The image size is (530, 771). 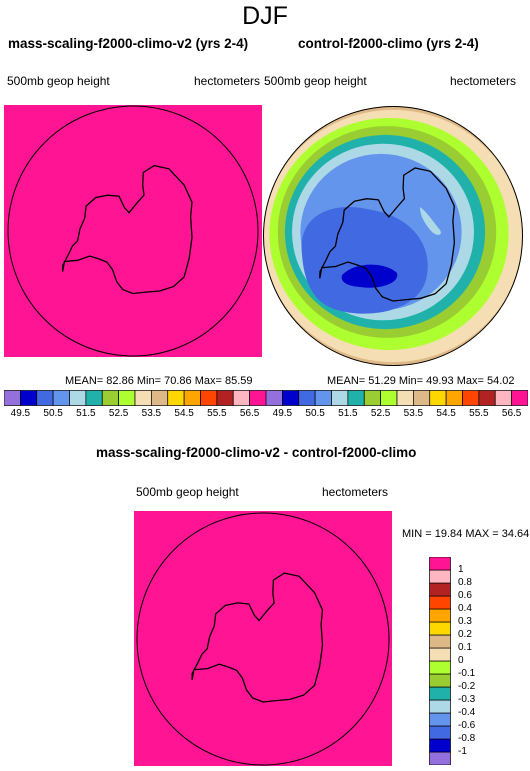 I want to click on map2-low-region, so click(x=364, y=260).